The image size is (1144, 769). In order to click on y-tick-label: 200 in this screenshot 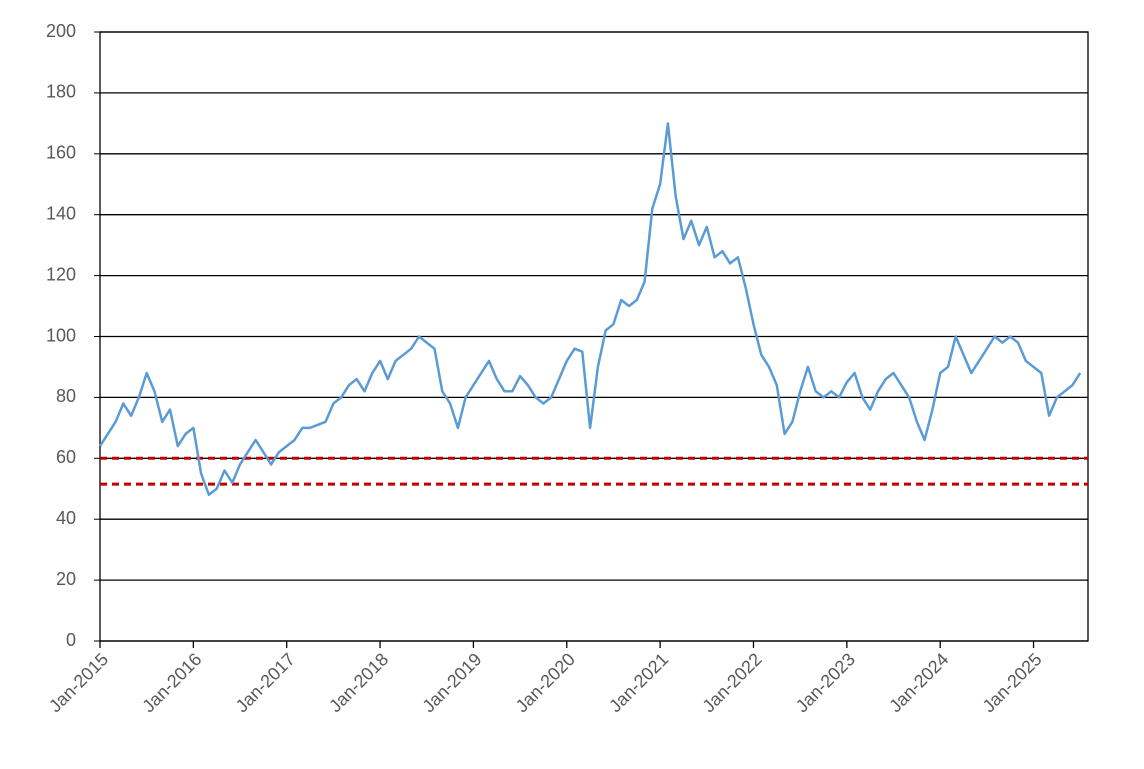, I will do `click(61, 31)`.